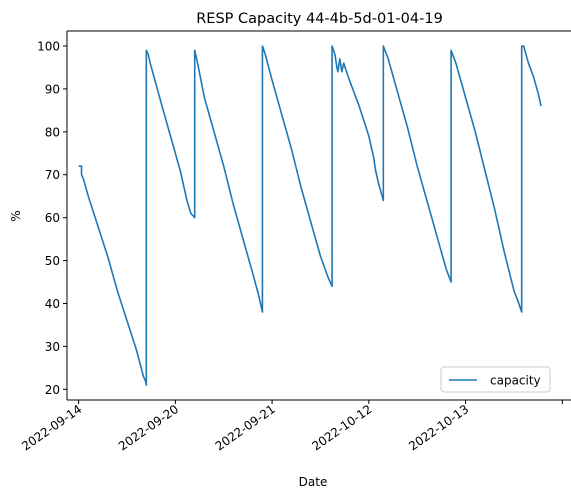 The image size is (571, 498). I want to click on legend: capacity, so click(495, 379).